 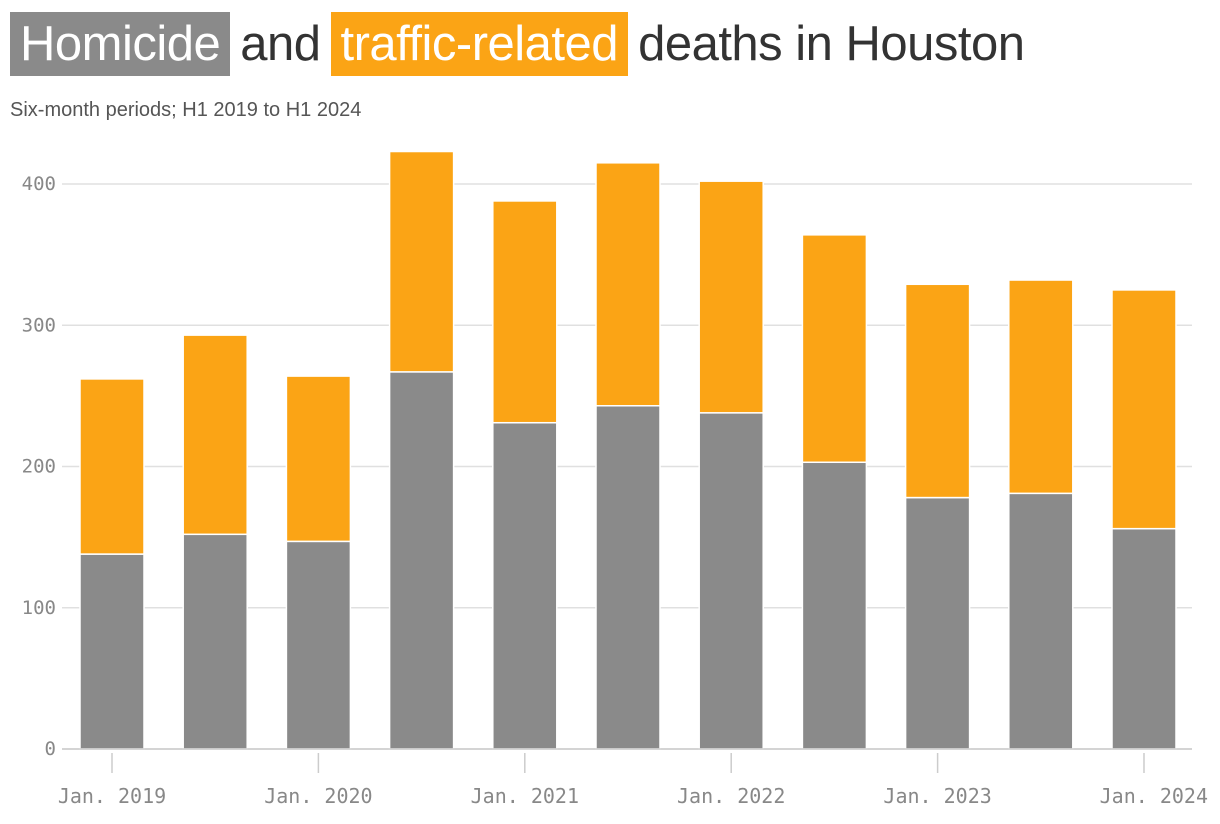 What do you see at coordinates (50, 749) in the screenshot?
I see `y-tick-label-0: 0` at bounding box center [50, 749].